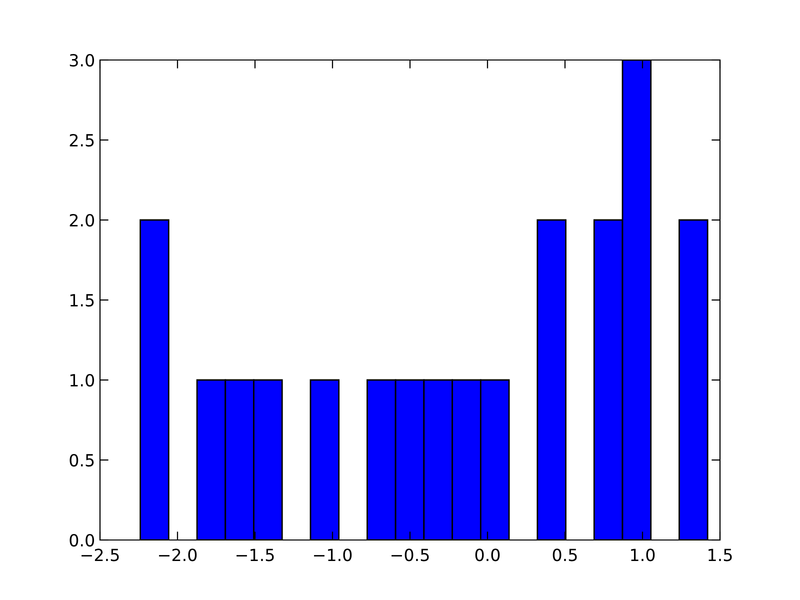  I want to click on x-tick-label: 0.0, so click(487, 555).